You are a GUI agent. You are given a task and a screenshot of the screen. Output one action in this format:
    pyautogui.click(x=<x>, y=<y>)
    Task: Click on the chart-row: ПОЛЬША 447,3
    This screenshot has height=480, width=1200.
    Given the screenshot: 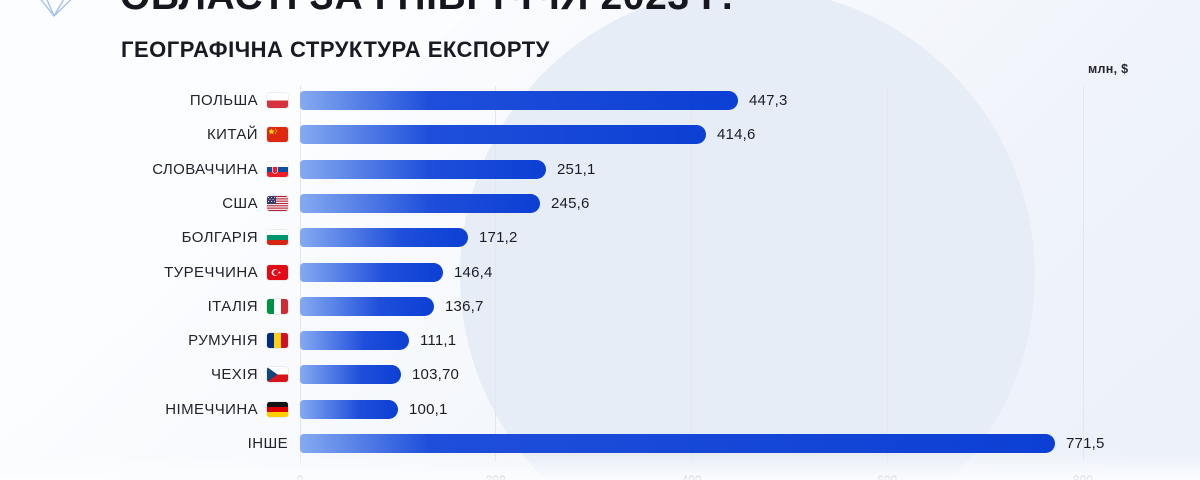 What is the action you would take?
    pyautogui.click(x=600, y=100)
    